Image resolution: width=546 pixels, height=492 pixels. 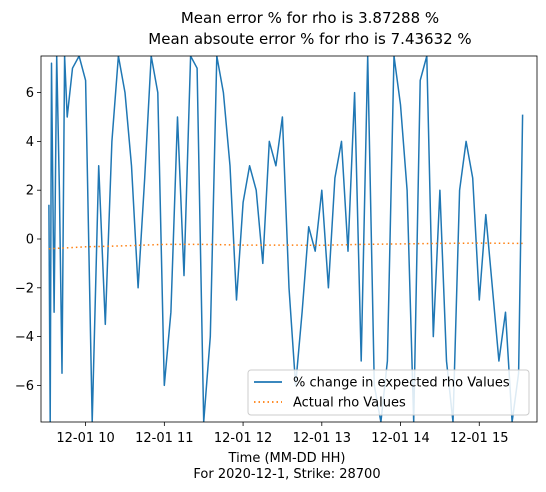 I want to click on x-tick-label: 12-01 11, so click(x=164, y=438).